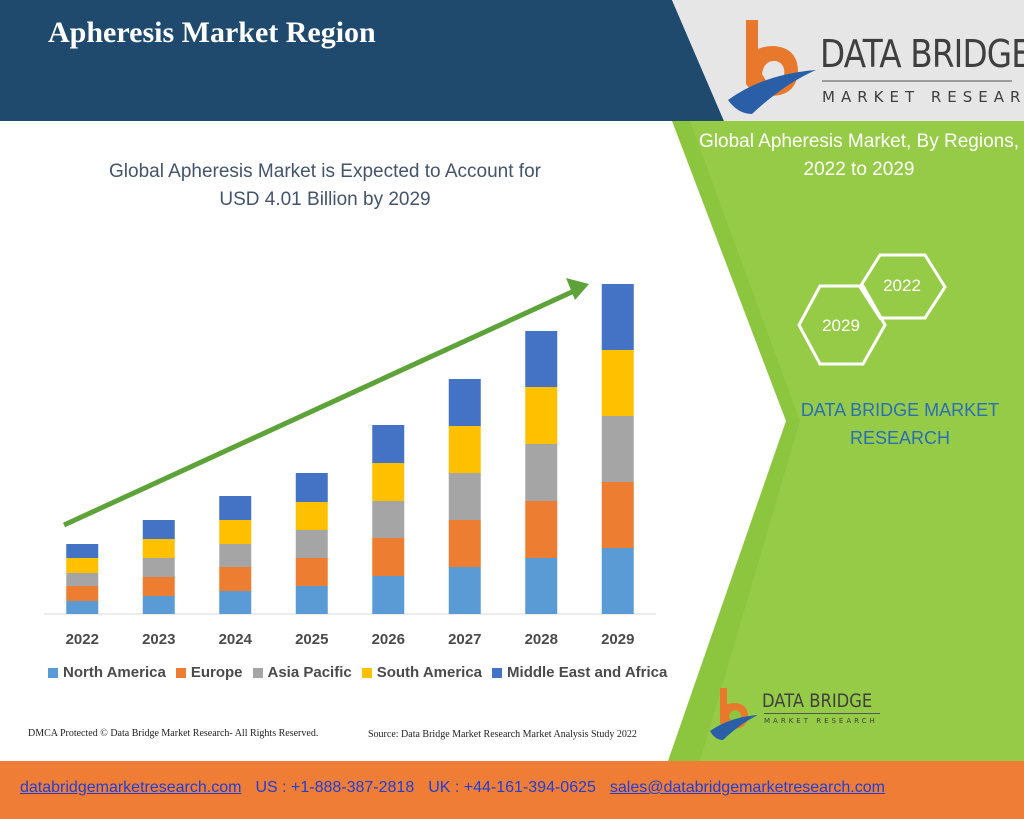 This screenshot has height=819, width=1024. What do you see at coordinates (859, 141) in the screenshot?
I see `panel-subtitle-line1: Global Apheresis Market, By Regions,` at bounding box center [859, 141].